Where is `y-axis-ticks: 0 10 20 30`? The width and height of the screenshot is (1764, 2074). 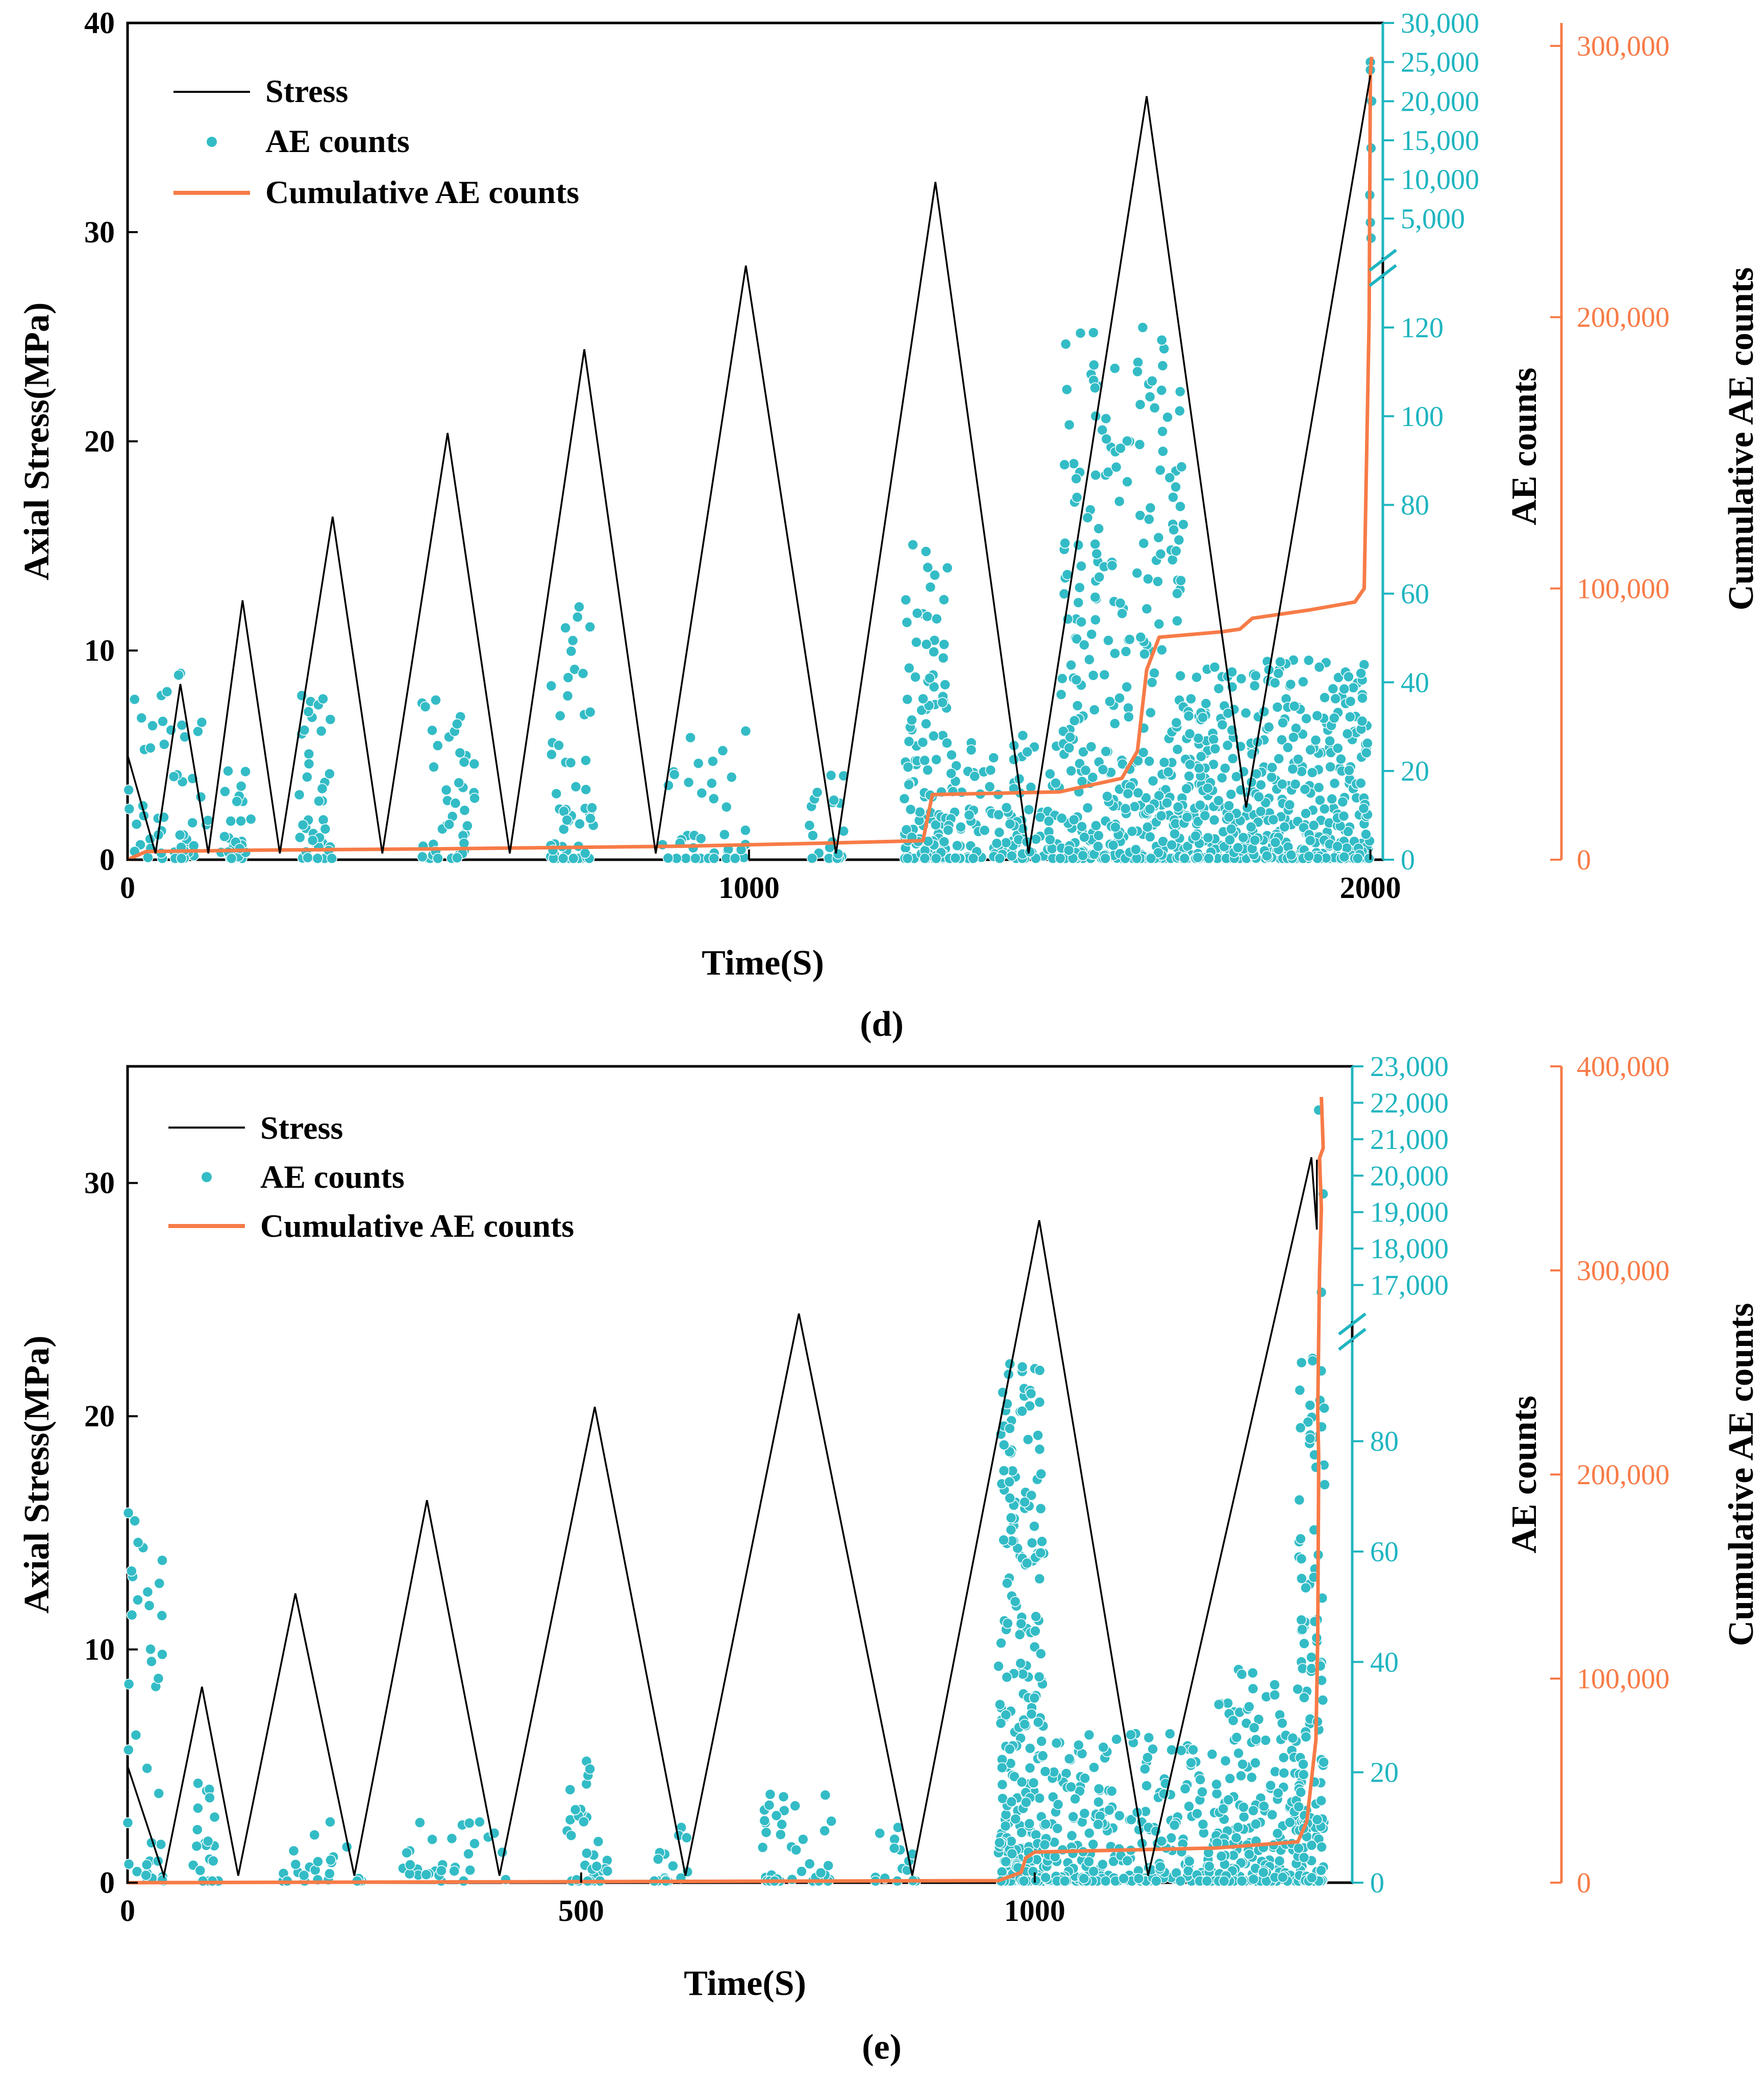
y-axis-ticks: 0 10 20 30 is located at coordinates (111, 1533).